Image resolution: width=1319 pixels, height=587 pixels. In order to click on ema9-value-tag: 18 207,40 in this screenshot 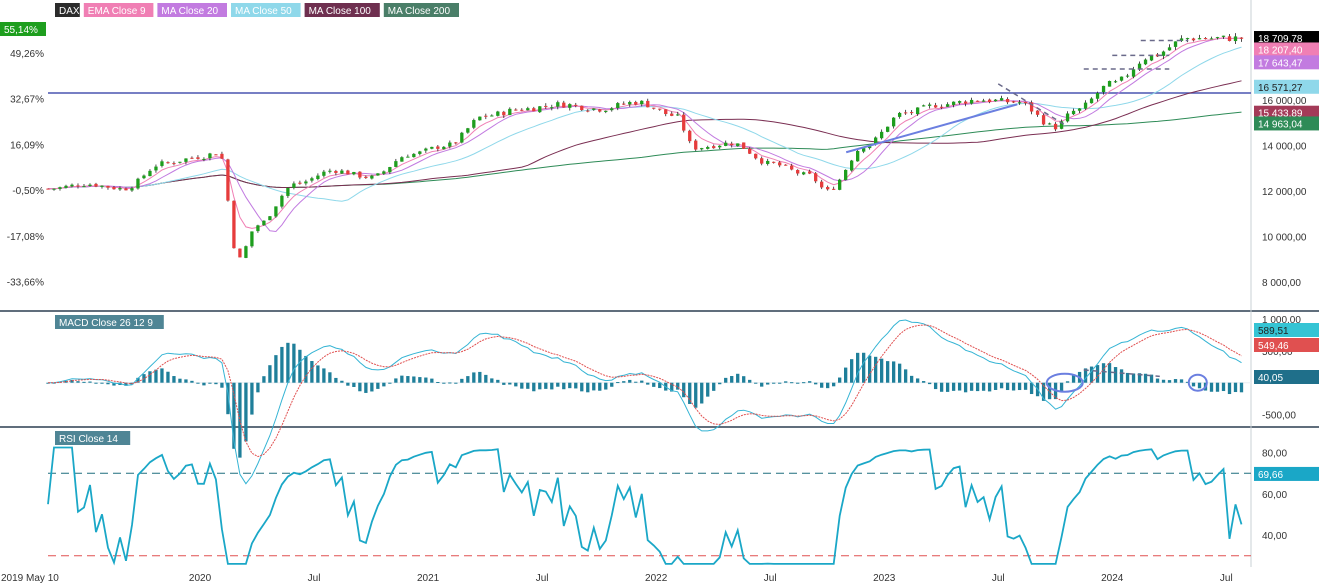, I will do `click(1280, 50)`.